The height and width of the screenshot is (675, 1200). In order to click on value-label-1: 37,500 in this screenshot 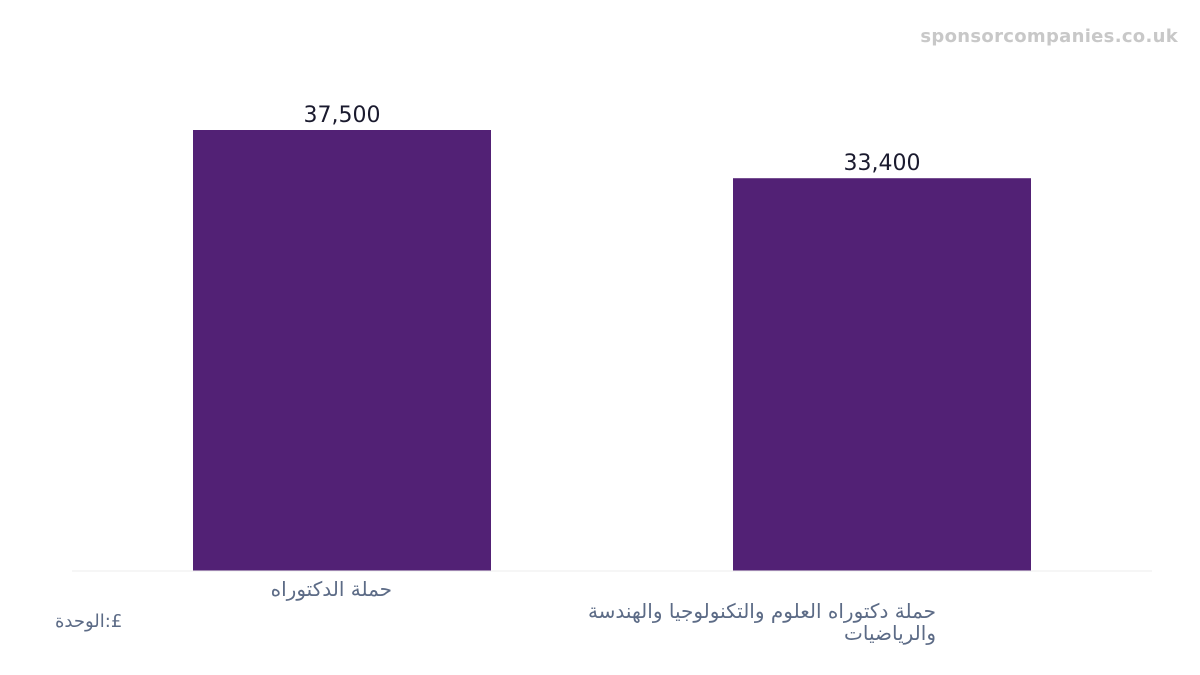, I will do `click(342, 115)`.